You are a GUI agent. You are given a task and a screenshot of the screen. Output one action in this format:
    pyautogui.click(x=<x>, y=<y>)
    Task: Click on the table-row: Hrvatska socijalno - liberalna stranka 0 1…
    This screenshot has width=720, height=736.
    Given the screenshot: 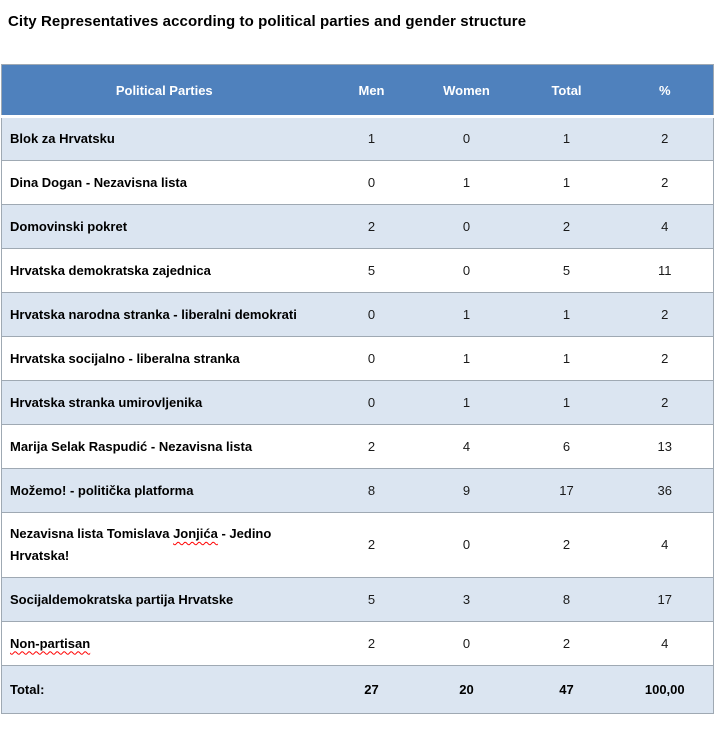 What is the action you would take?
    pyautogui.click(x=357, y=358)
    